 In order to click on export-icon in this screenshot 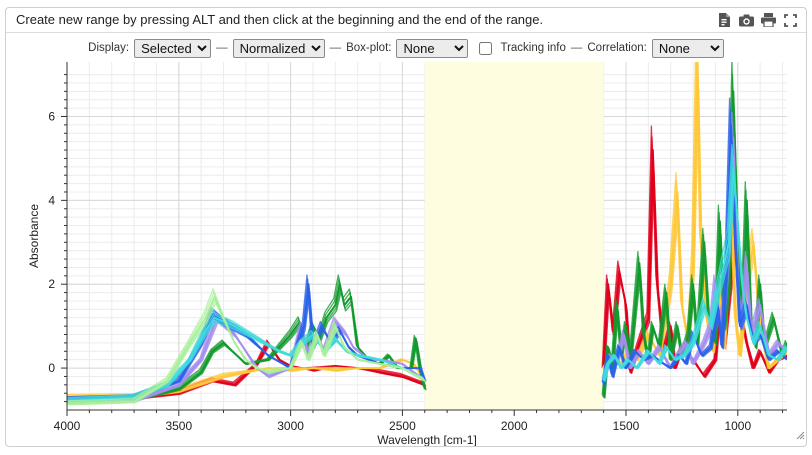, I will do `click(724, 20)`.